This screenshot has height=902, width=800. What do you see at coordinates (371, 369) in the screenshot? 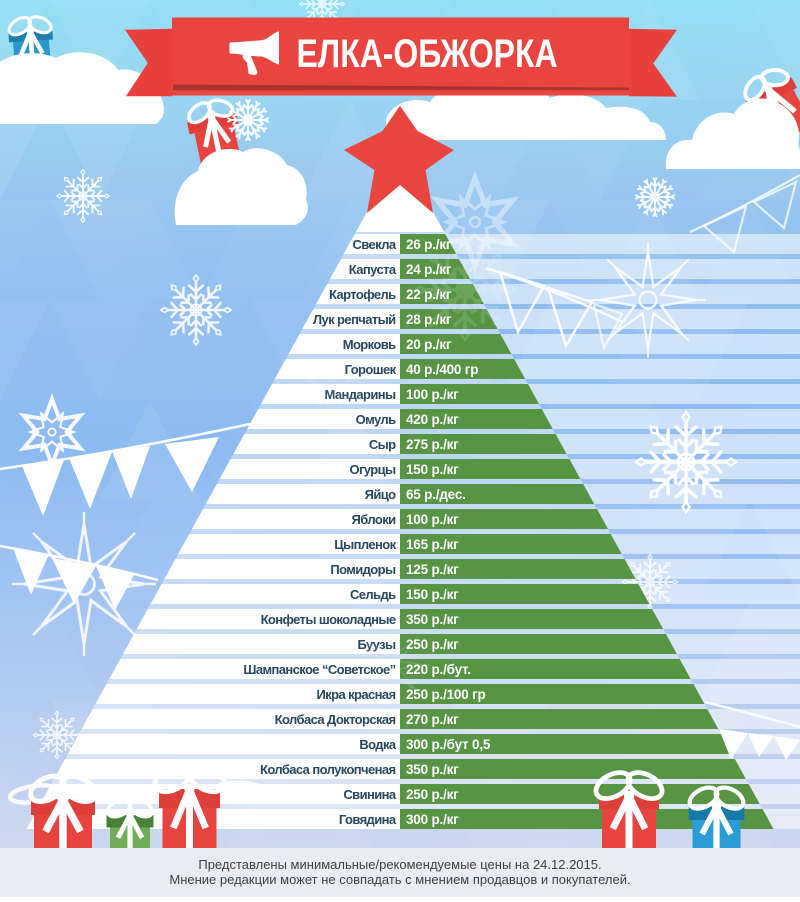
I see `svg-text: Горошек` at bounding box center [371, 369].